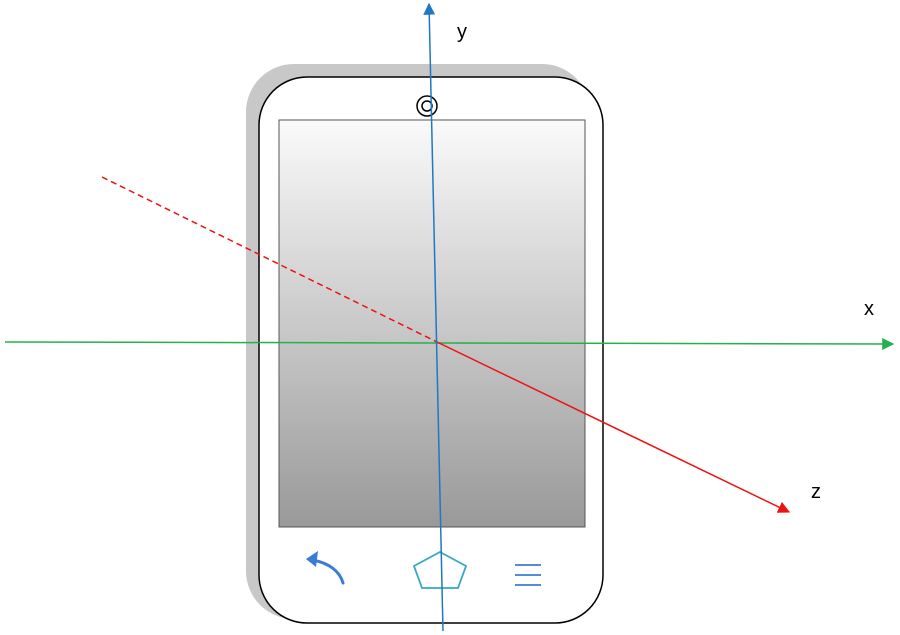  What do you see at coordinates (427, 106) in the screenshot?
I see `camera-icon` at bounding box center [427, 106].